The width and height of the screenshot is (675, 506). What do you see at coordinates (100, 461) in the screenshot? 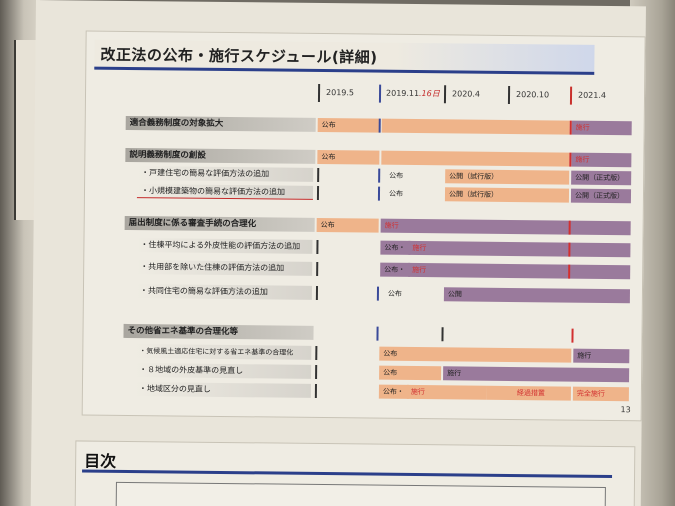
I see `toc-title: 目次` at bounding box center [100, 461].